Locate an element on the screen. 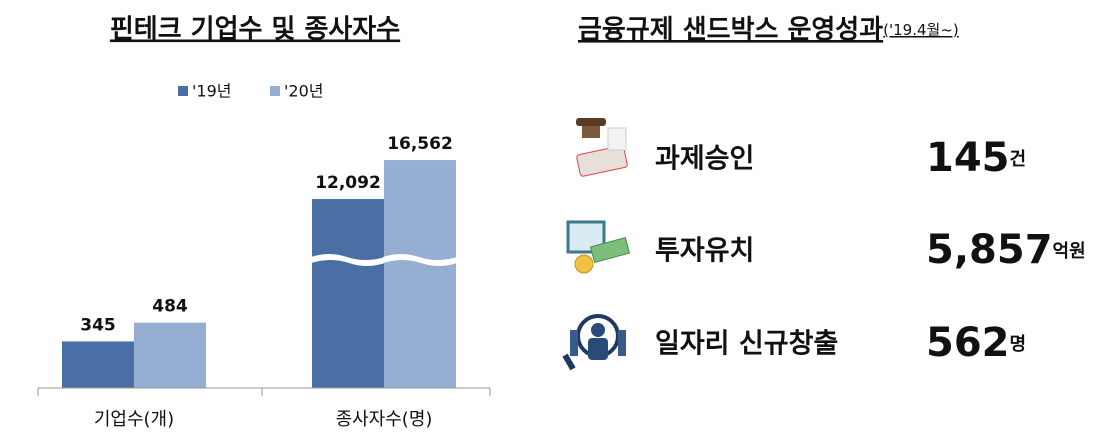 This screenshot has width=1104, height=436. icon-jobs is located at coordinates (594, 342).